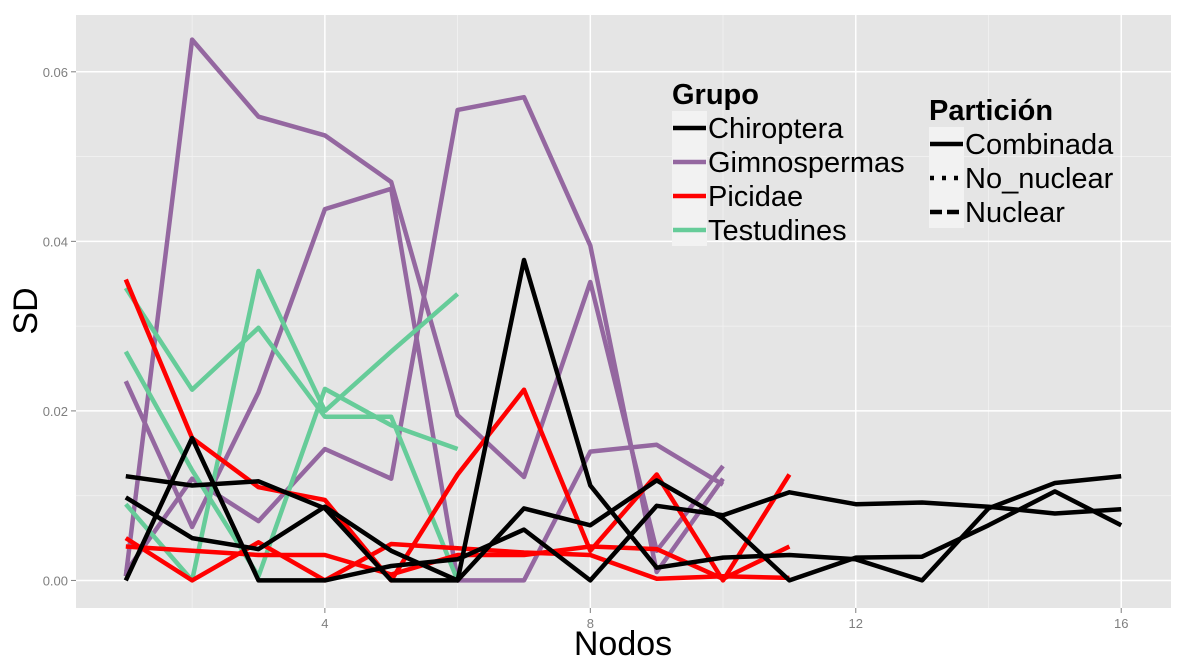 Image resolution: width=1185 pixels, height=667 pixels. I want to click on y-tick-label-2: 0.04, so click(55, 241).